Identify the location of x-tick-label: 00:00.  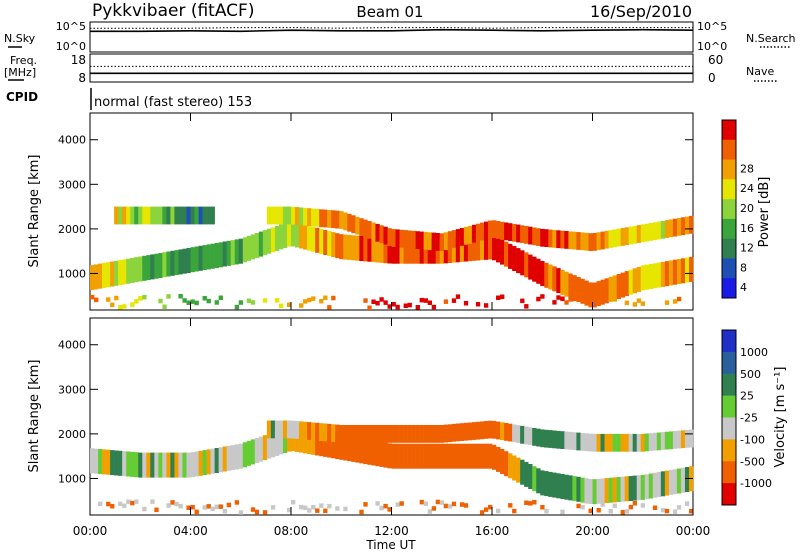
(90, 531).